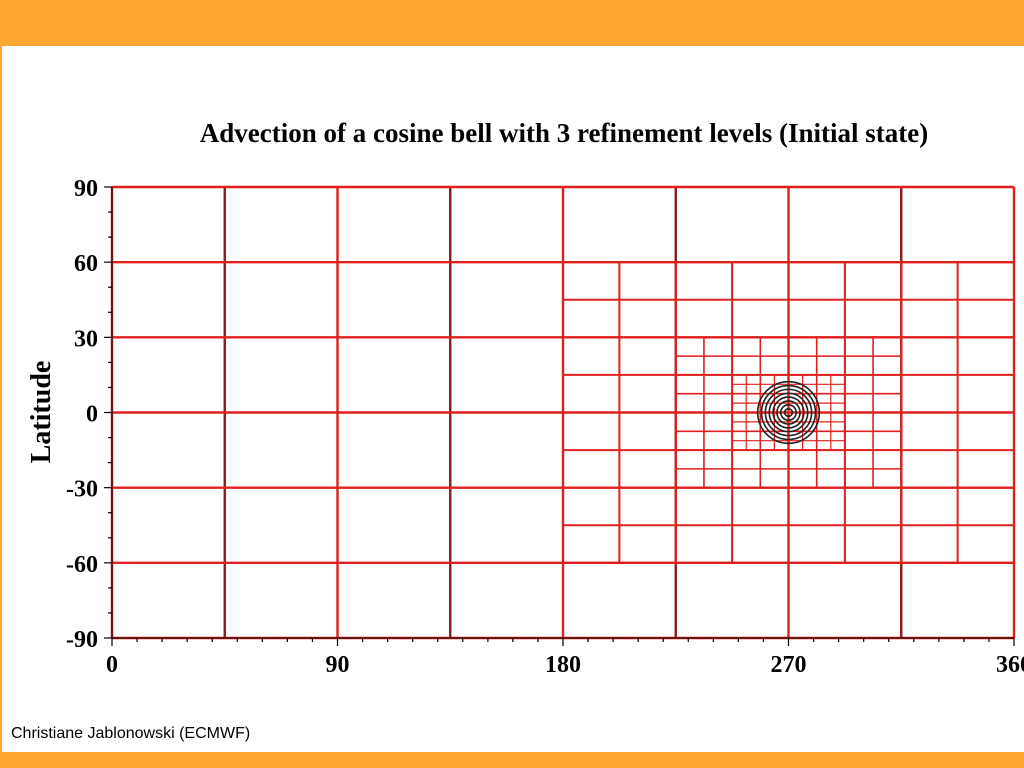 This screenshot has height=768, width=1024. Describe the element at coordinates (789, 665) in the screenshot. I see `x-tick-label: 270` at that location.